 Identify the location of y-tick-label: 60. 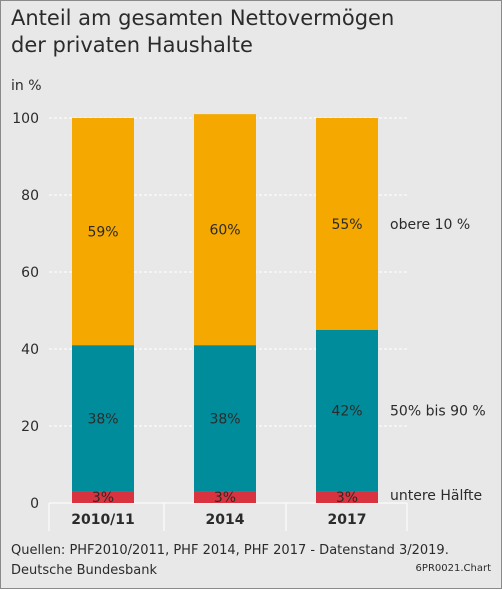
(30, 273).